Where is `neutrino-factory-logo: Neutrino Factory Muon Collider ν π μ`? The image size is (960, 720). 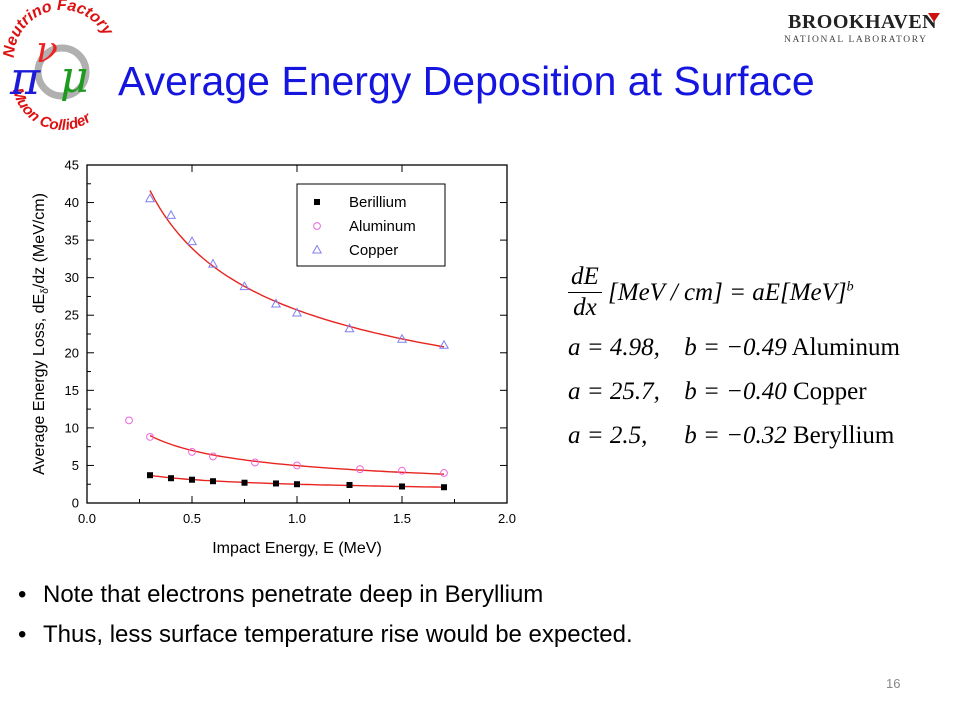
neutrino-factory-logo: Neutrino Factory Muon Collider ν π μ is located at coordinates (59, 65).